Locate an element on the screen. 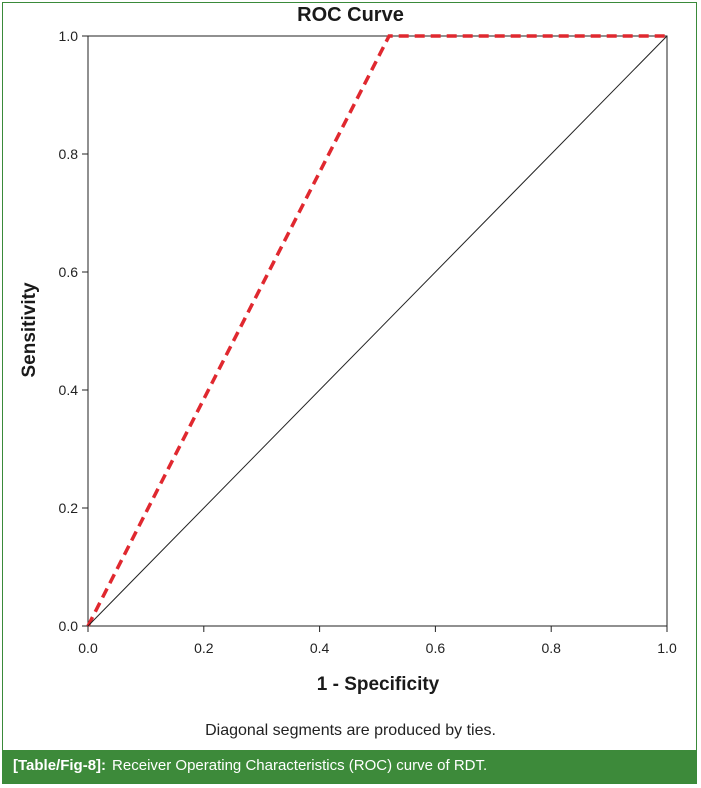 This screenshot has height=788, width=701. x-tick-label: 0.8 is located at coordinates (551, 648).